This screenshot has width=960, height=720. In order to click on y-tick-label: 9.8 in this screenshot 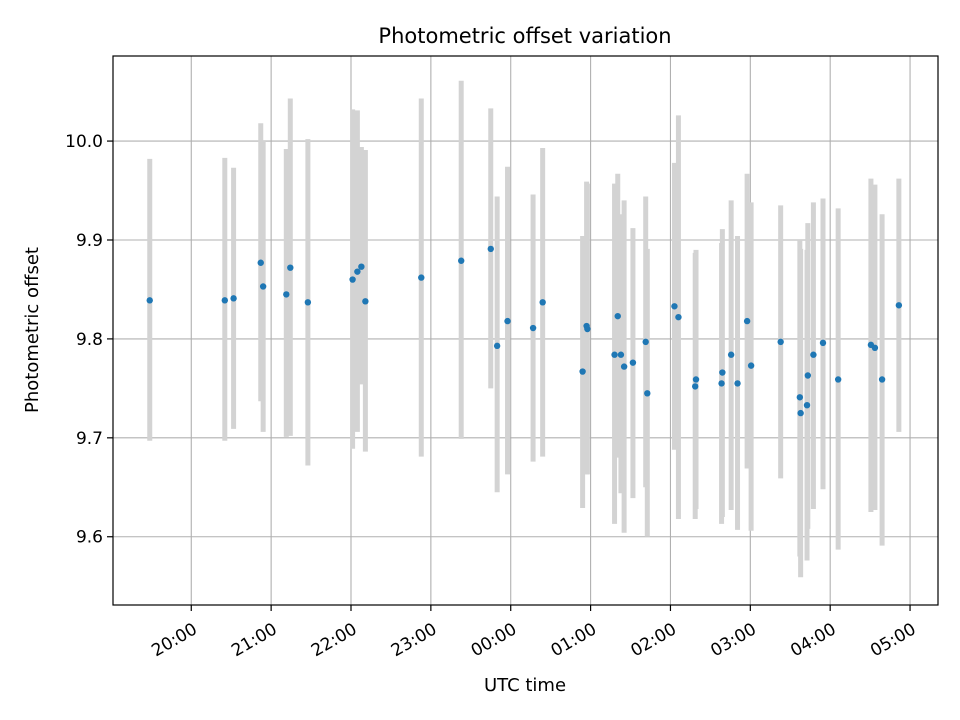, I will do `click(89, 340)`.